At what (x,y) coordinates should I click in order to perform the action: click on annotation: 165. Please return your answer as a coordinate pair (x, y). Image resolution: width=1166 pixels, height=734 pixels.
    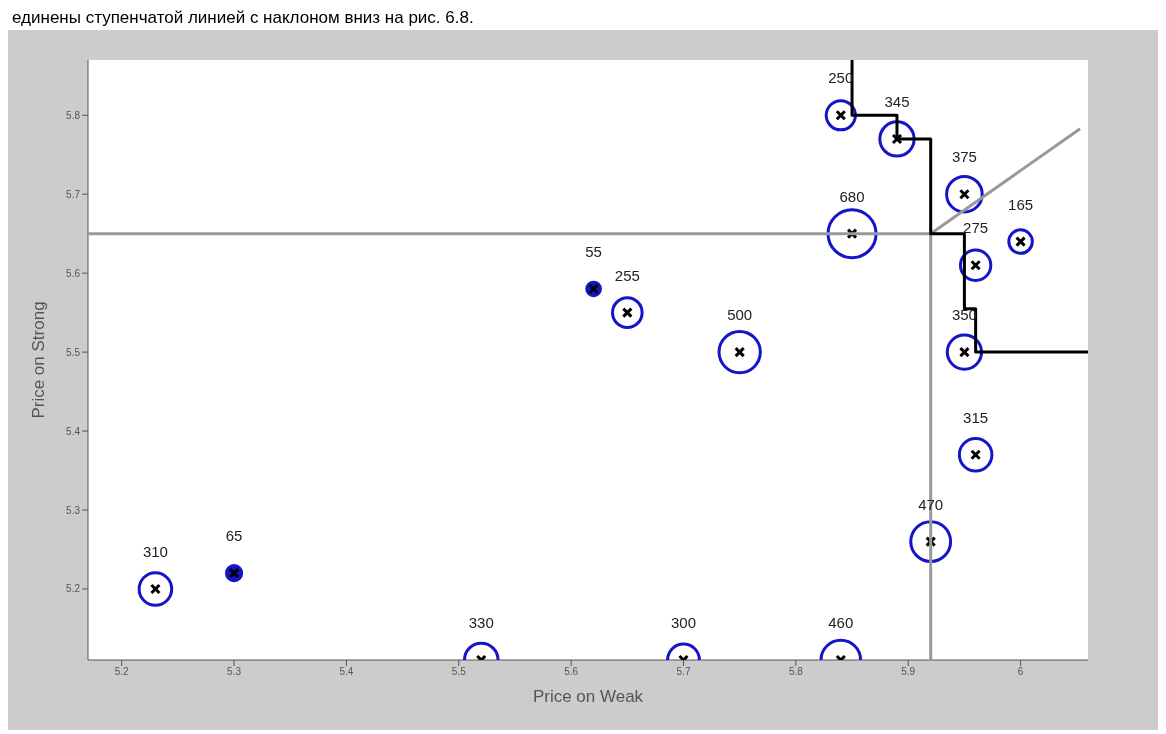
    Looking at the image, I should click on (1021, 204).